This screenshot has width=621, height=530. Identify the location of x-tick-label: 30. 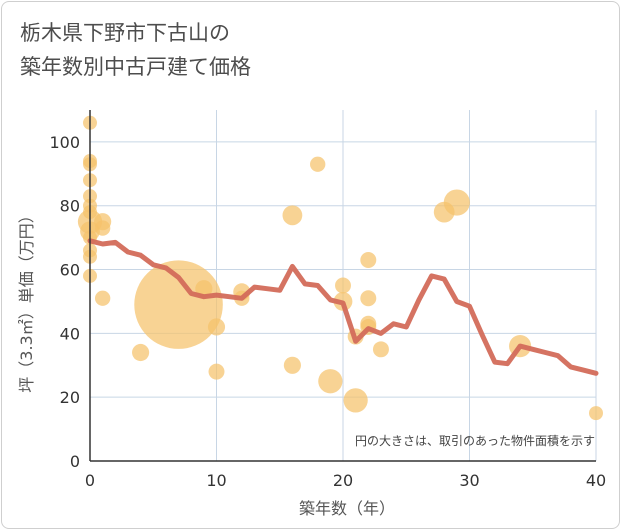
(469, 480).